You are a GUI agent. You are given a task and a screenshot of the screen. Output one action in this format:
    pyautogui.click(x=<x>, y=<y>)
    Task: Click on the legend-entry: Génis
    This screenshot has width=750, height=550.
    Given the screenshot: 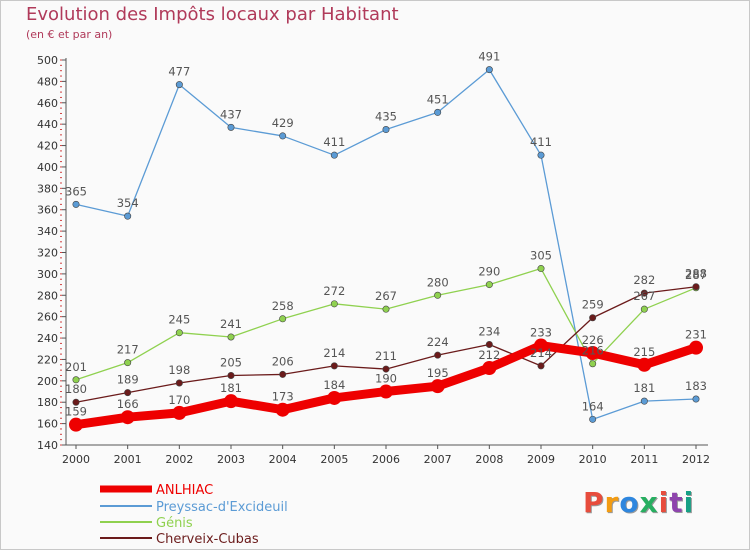 What is the action you would take?
    pyautogui.click(x=174, y=523)
    